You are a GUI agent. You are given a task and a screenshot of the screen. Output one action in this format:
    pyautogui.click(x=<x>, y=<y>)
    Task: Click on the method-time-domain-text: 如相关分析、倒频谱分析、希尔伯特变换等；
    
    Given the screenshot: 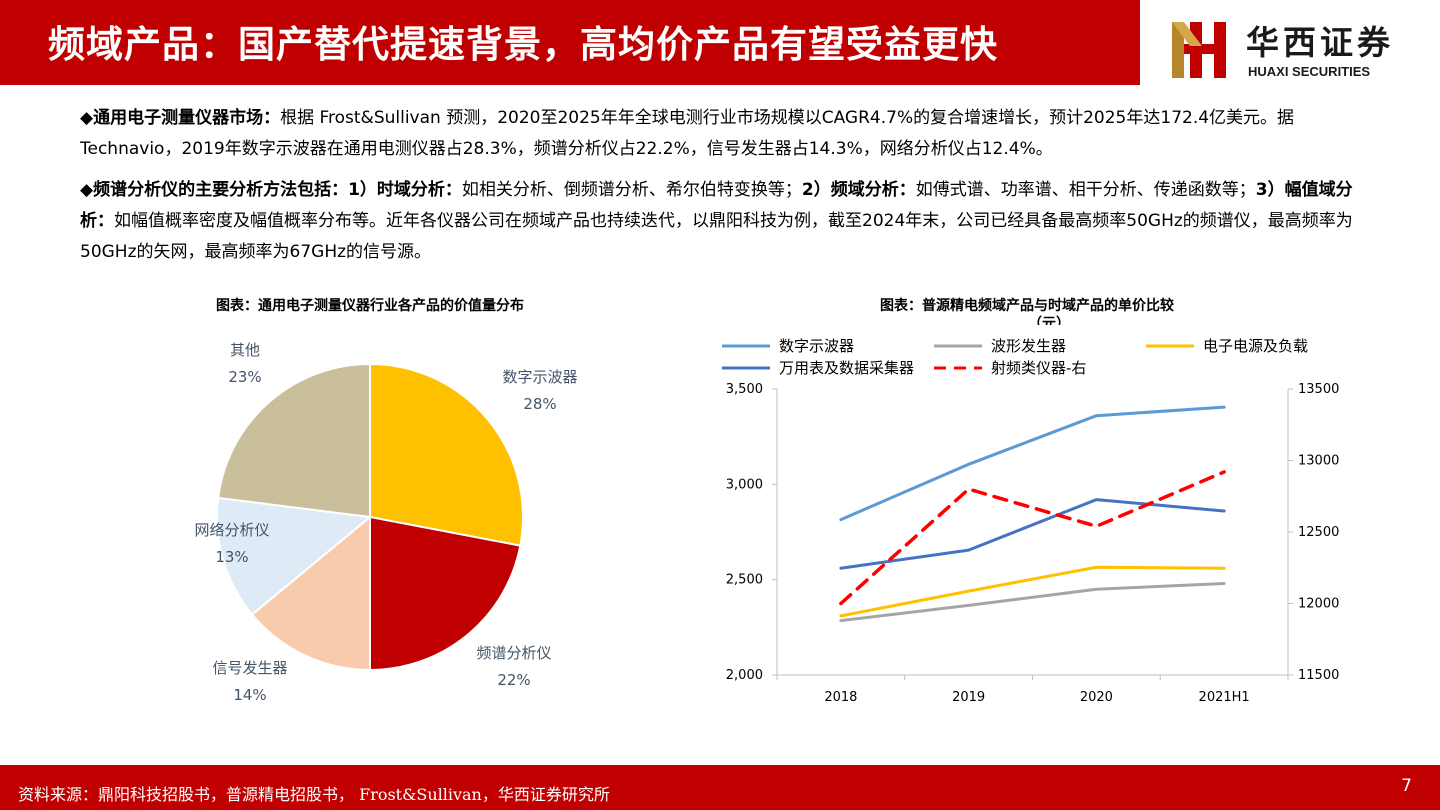 What is the action you would take?
    pyautogui.click(x=631, y=190)
    